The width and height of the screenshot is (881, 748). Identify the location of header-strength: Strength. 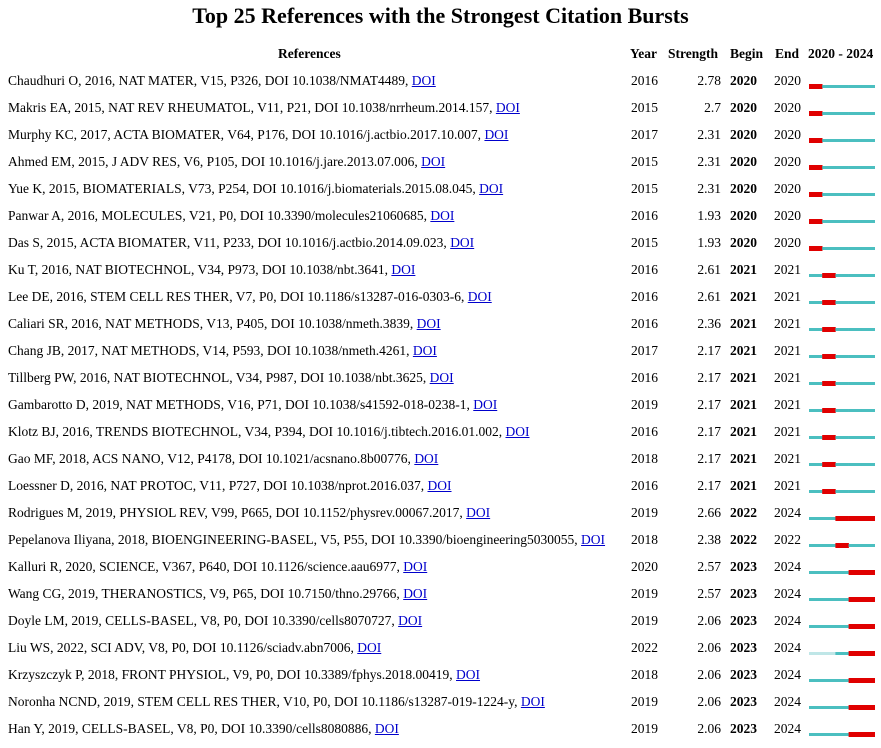
(693, 53).